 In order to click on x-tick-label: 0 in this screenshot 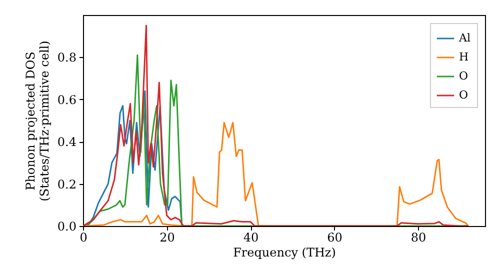, I will do `click(84, 237)`.